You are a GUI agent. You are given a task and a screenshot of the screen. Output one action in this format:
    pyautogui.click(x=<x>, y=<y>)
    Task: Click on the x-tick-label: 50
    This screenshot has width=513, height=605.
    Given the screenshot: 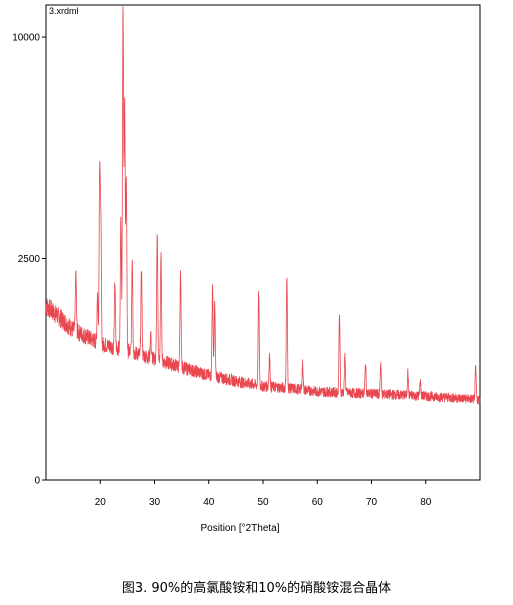 What is the action you would take?
    pyautogui.click(x=263, y=502)
    